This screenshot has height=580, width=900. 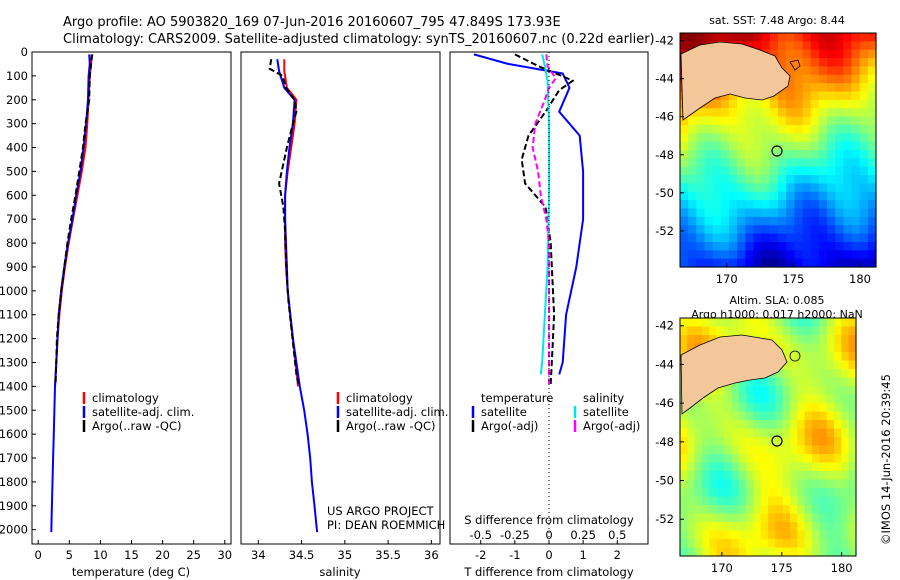 What do you see at coordinates (297, 296) in the screenshot?
I see `series-satellite-adj-clim` at bounding box center [297, 296].